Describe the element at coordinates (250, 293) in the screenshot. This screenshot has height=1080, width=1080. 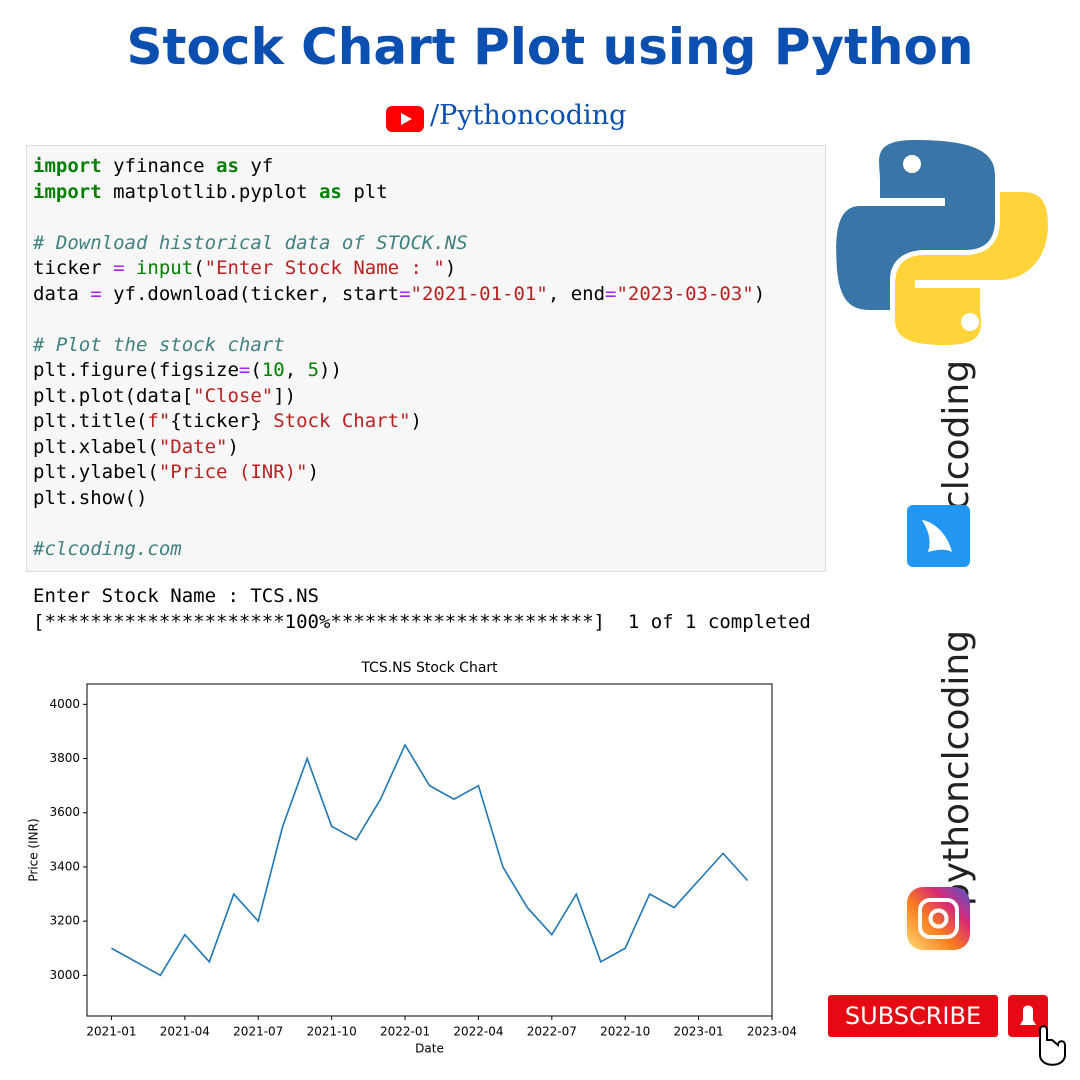
I see `code-token: yf.download(ticker, start` at that location.